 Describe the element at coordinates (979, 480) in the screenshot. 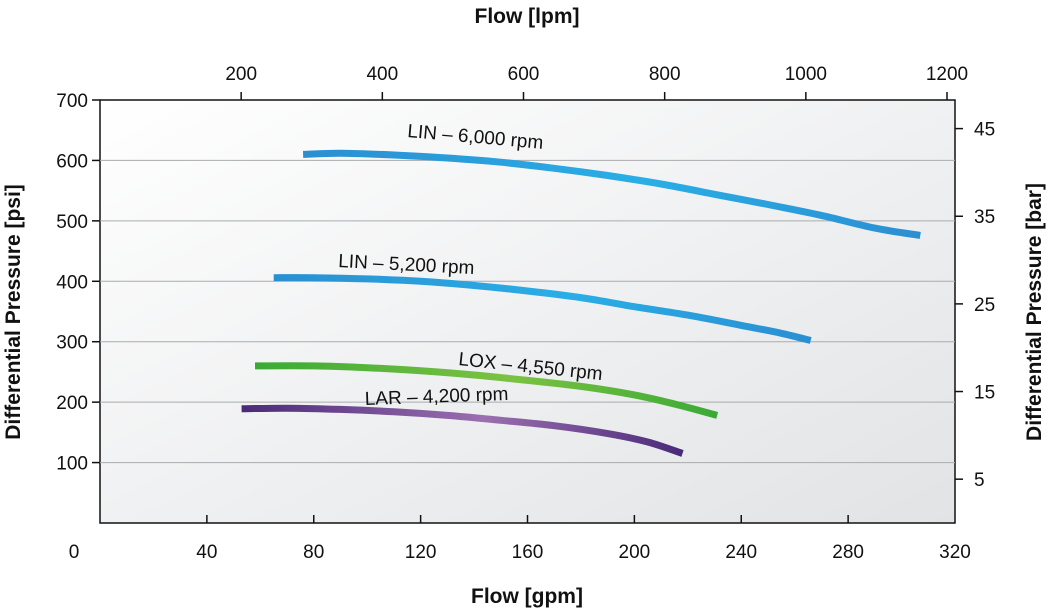

I see `right-tick-label: 5` at that location.